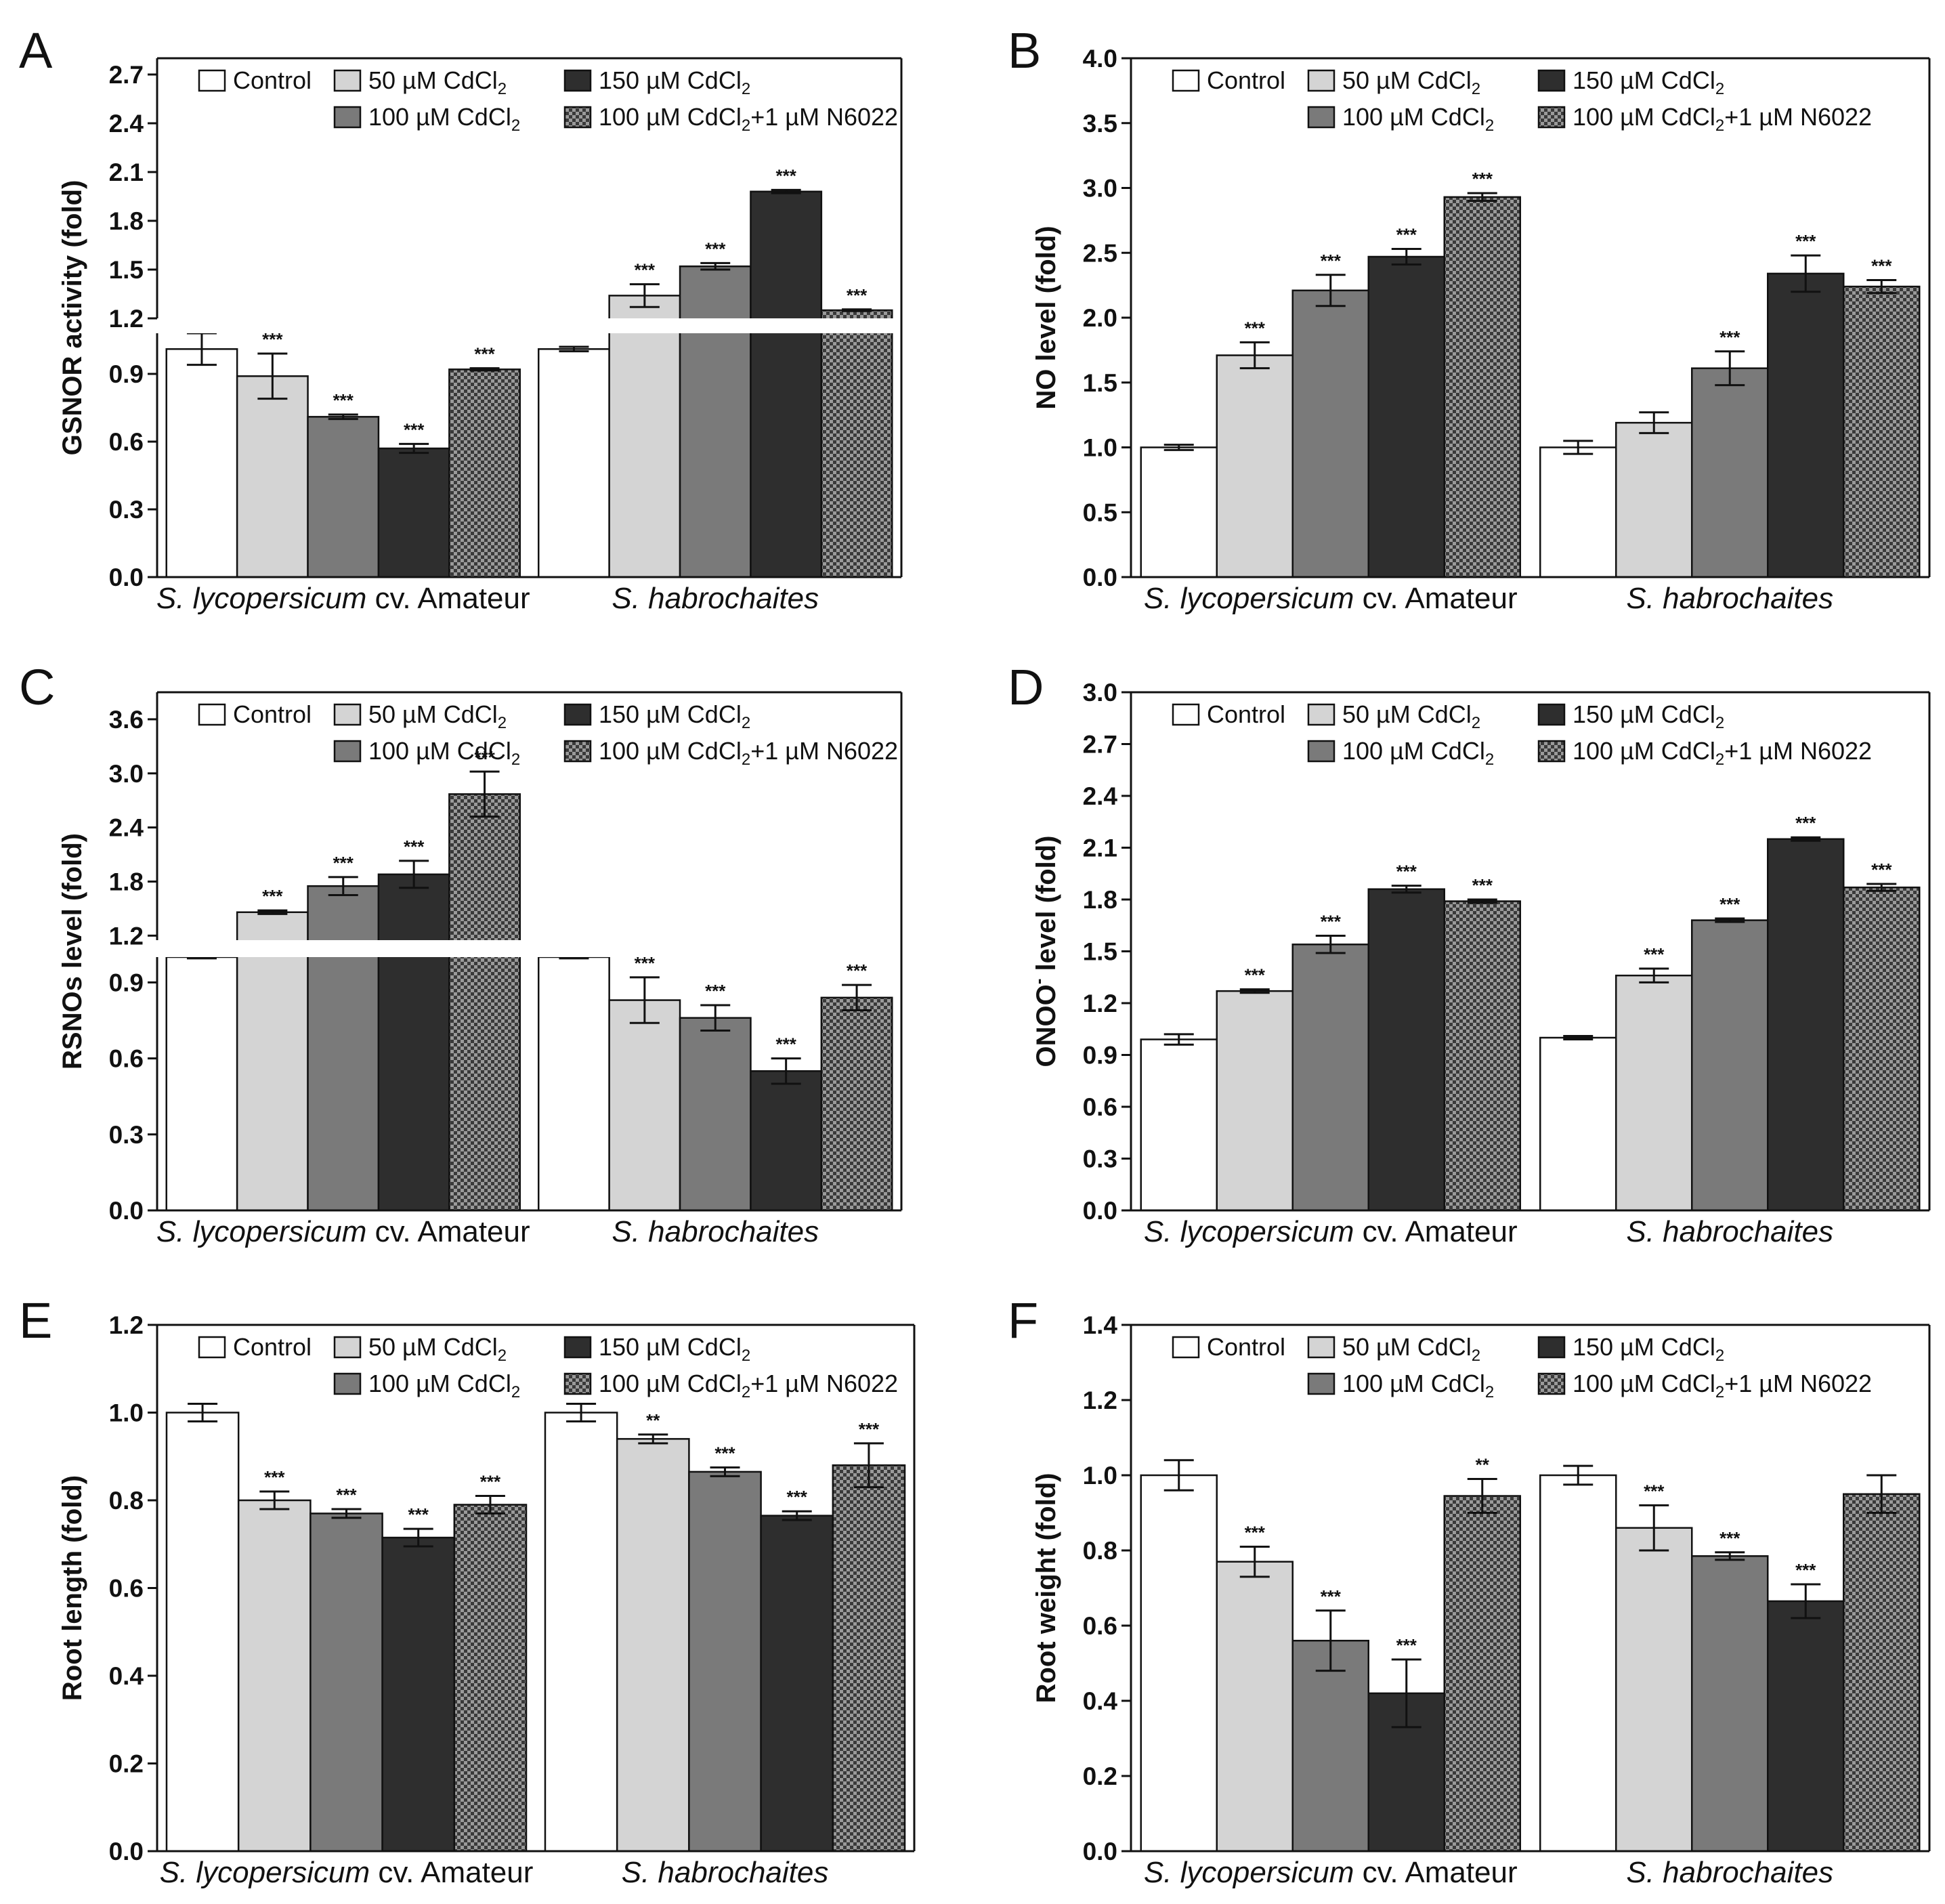  I want to click on category-cultivar: cv. Amateur, so click(1435, 598).